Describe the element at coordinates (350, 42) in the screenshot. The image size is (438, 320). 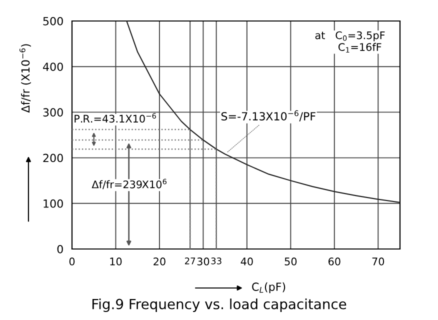
I see `annotation: at C$_{0}$=3.5pF C$_{1}$=16fF` at that location.